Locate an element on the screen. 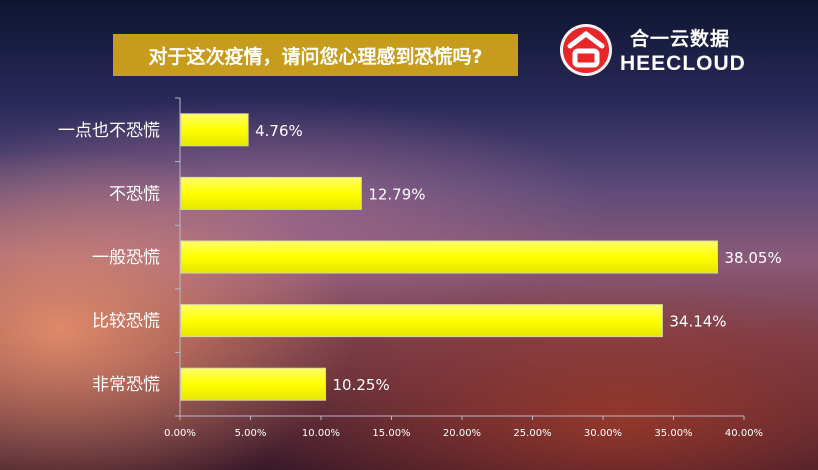  value-label: 10.25% is located at coordinates (361, 385).